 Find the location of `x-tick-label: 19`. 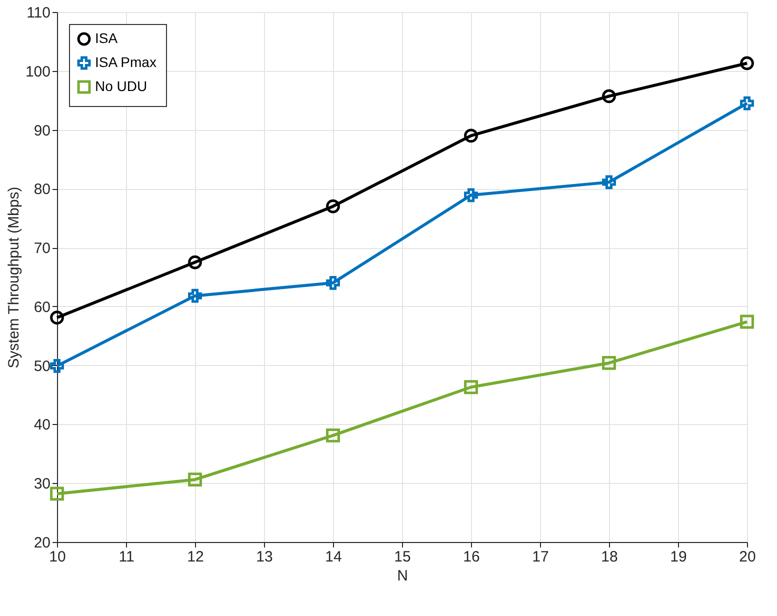

x-tick-label: 19 is located at coordinates (678, 557).